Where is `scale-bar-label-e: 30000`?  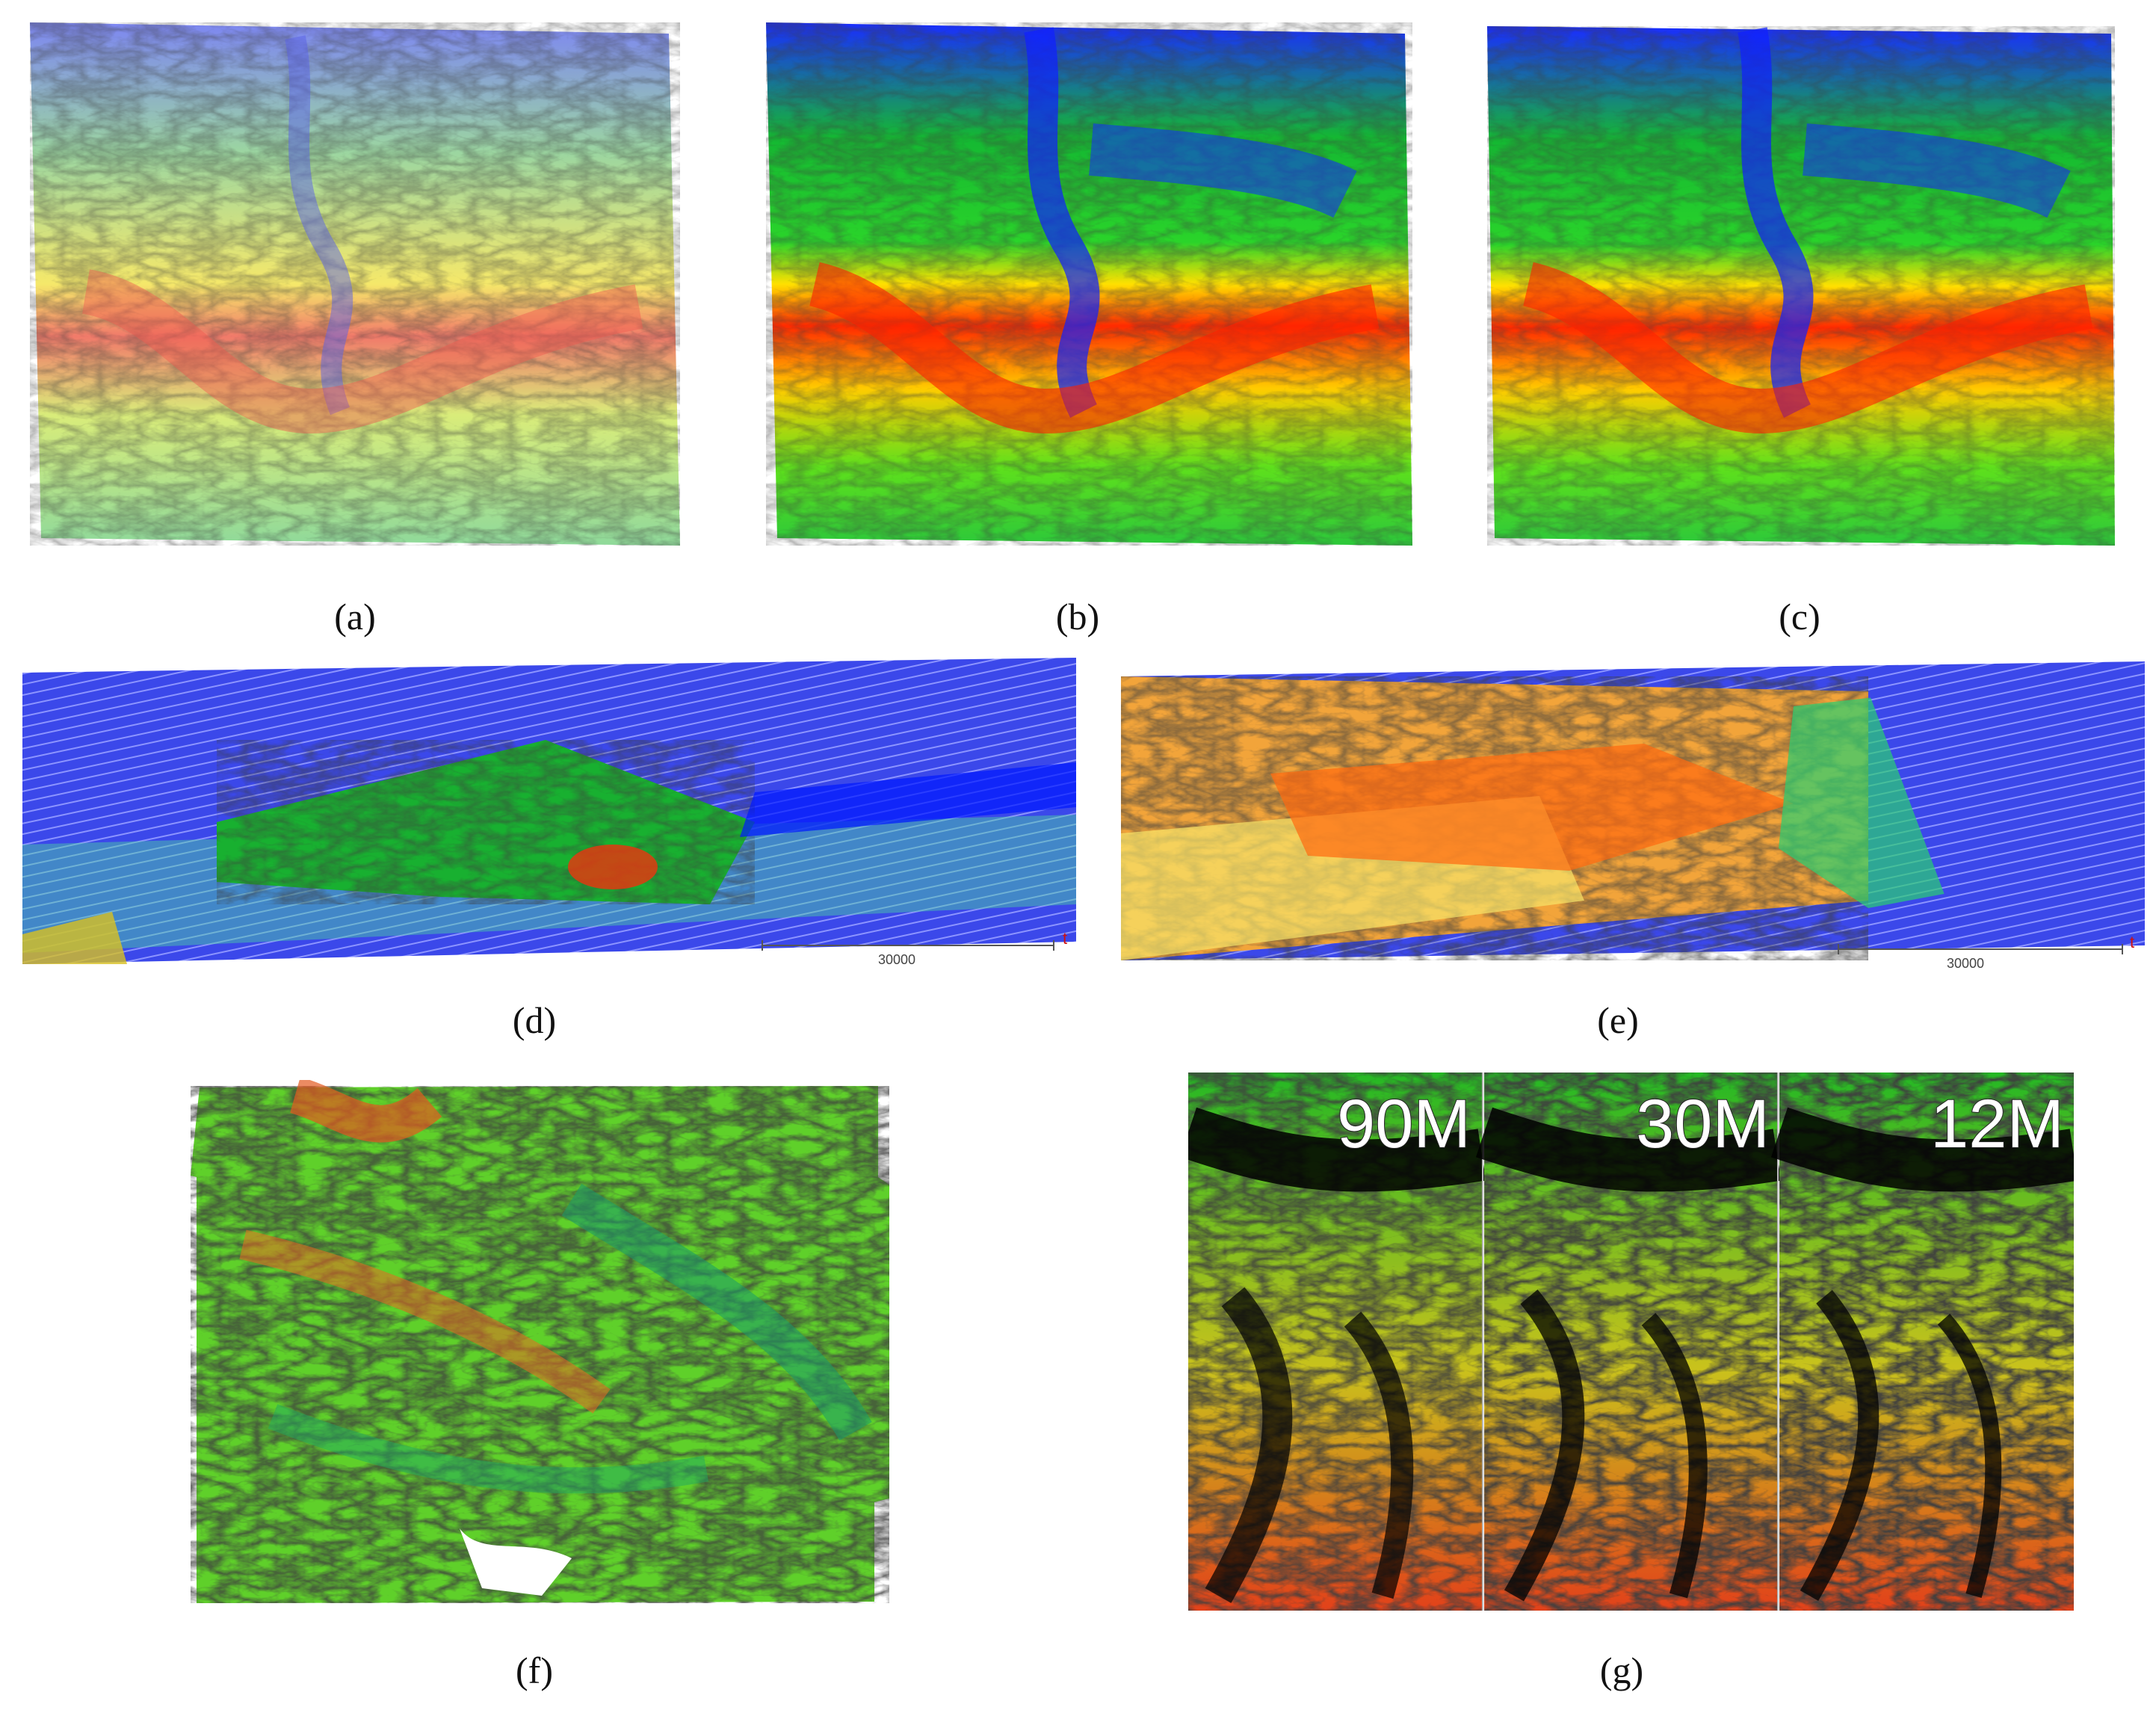 scale-bar-label-e: 30000 is located at coordinates (1965, 964).